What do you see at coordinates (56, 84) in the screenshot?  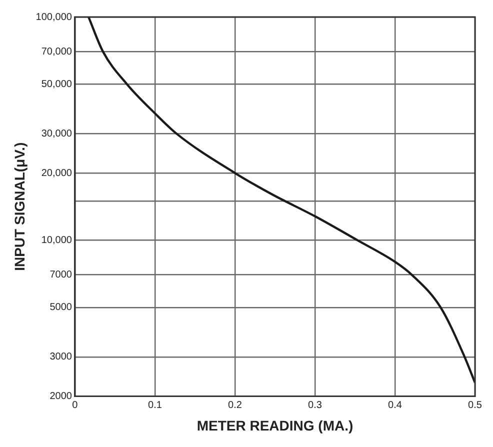 I see `y-tick-label: 50,000` at bounding box center [56, 84].